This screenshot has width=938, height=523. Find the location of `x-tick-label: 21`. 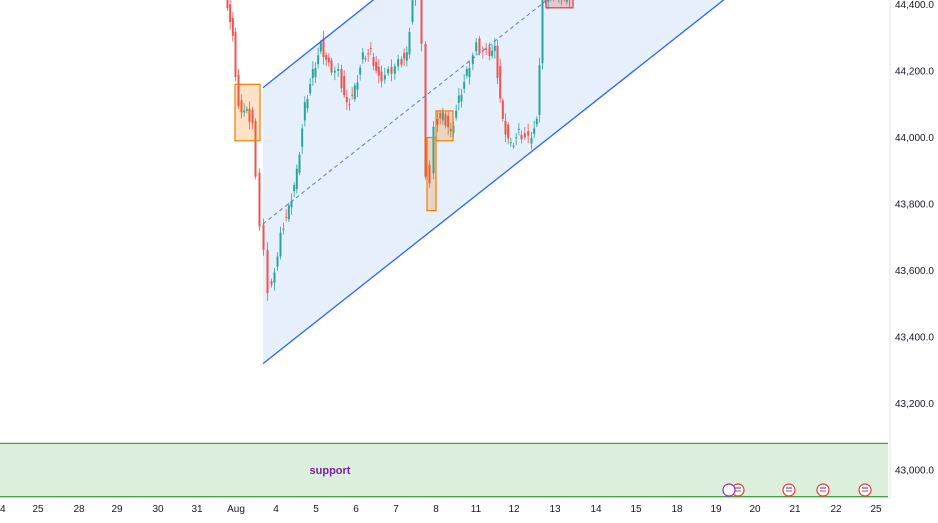

x-tick-label: 21 is located at coordinates (795, 509).